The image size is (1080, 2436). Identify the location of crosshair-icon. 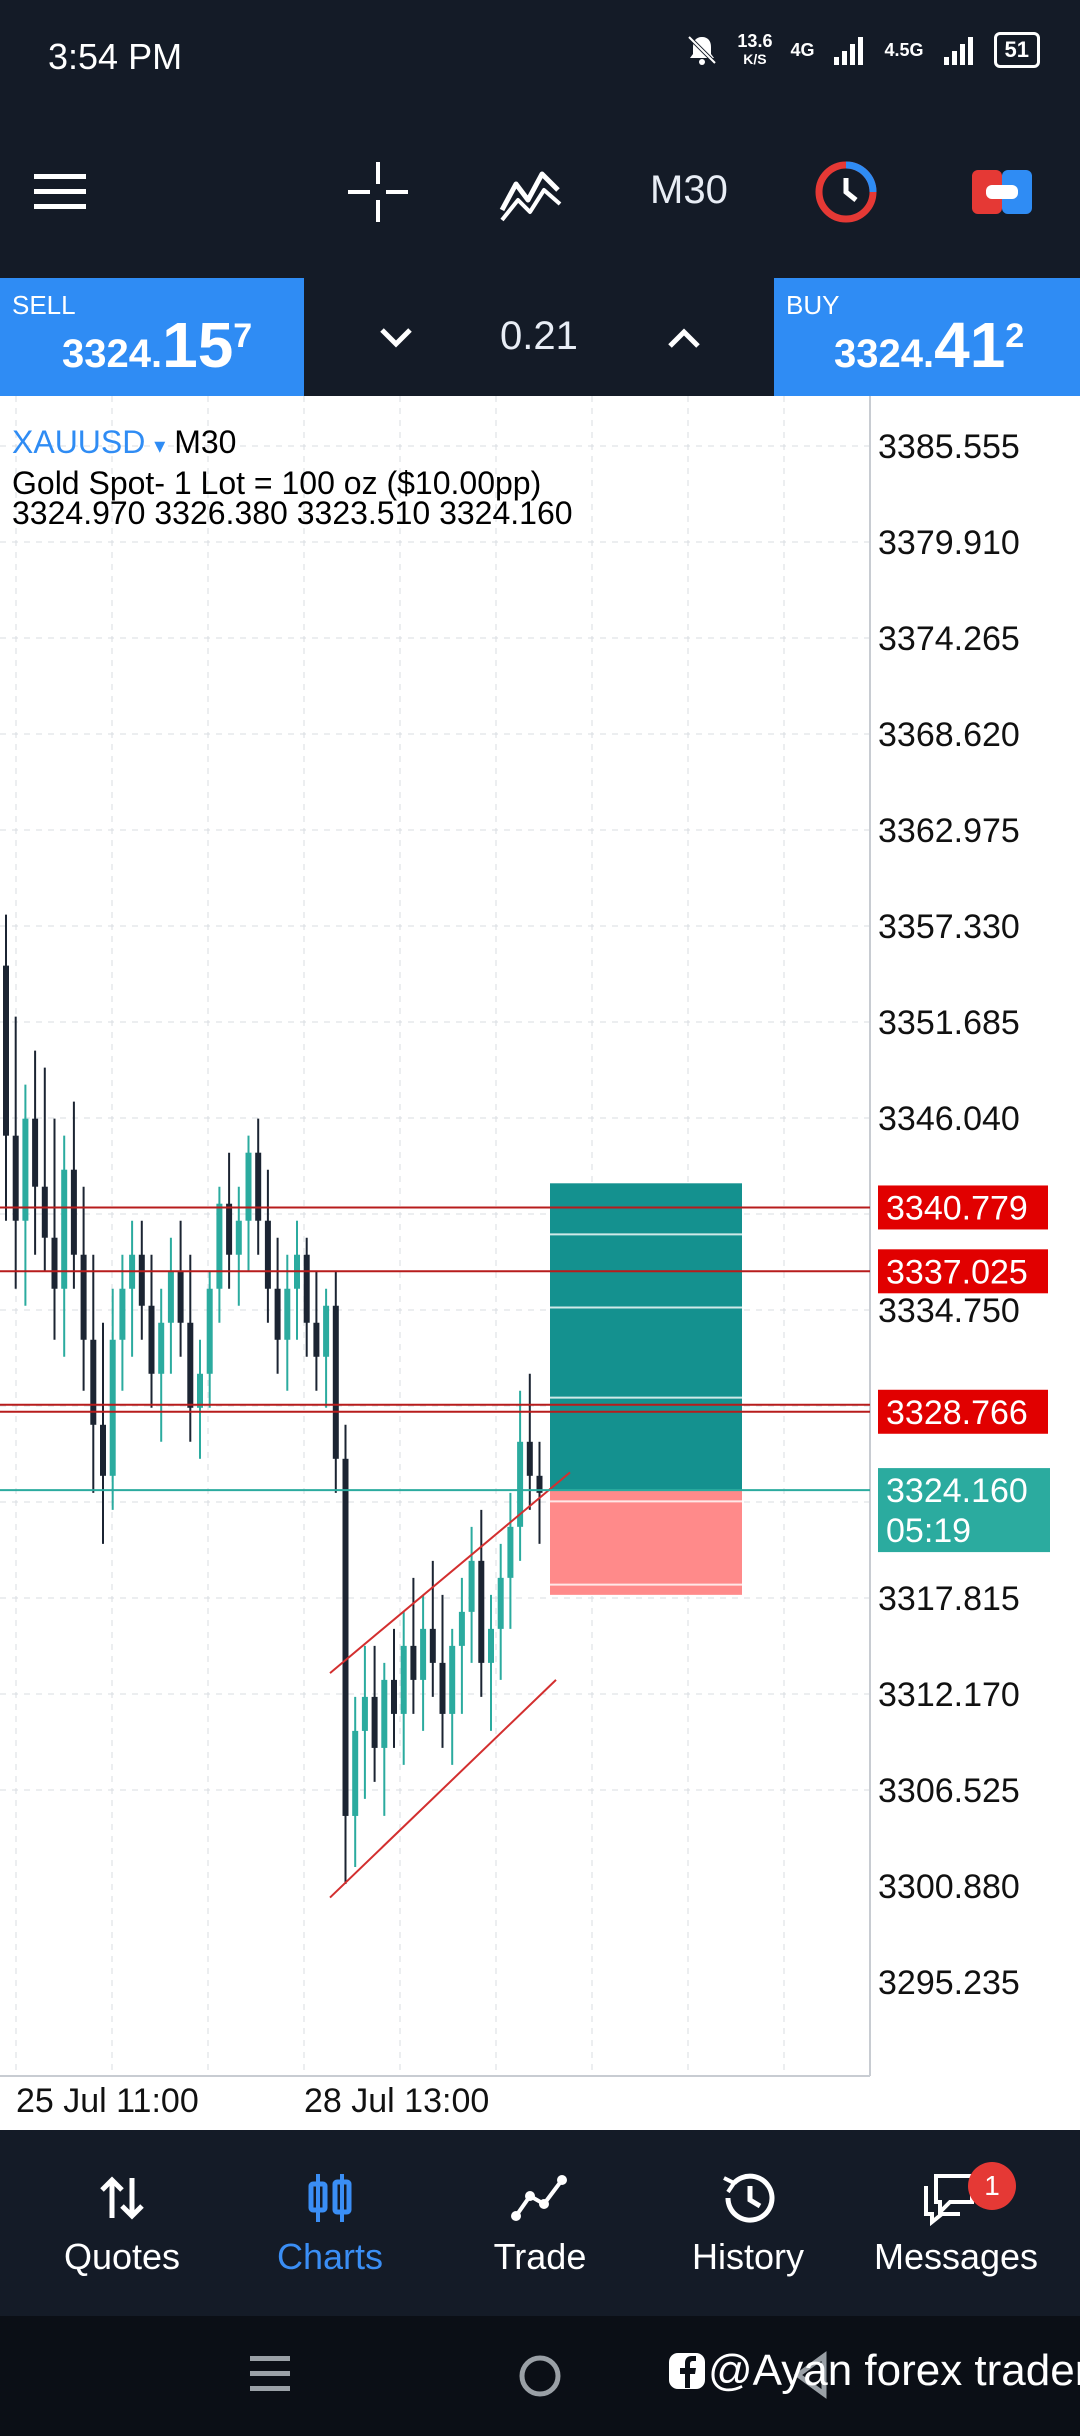
(378, 192).